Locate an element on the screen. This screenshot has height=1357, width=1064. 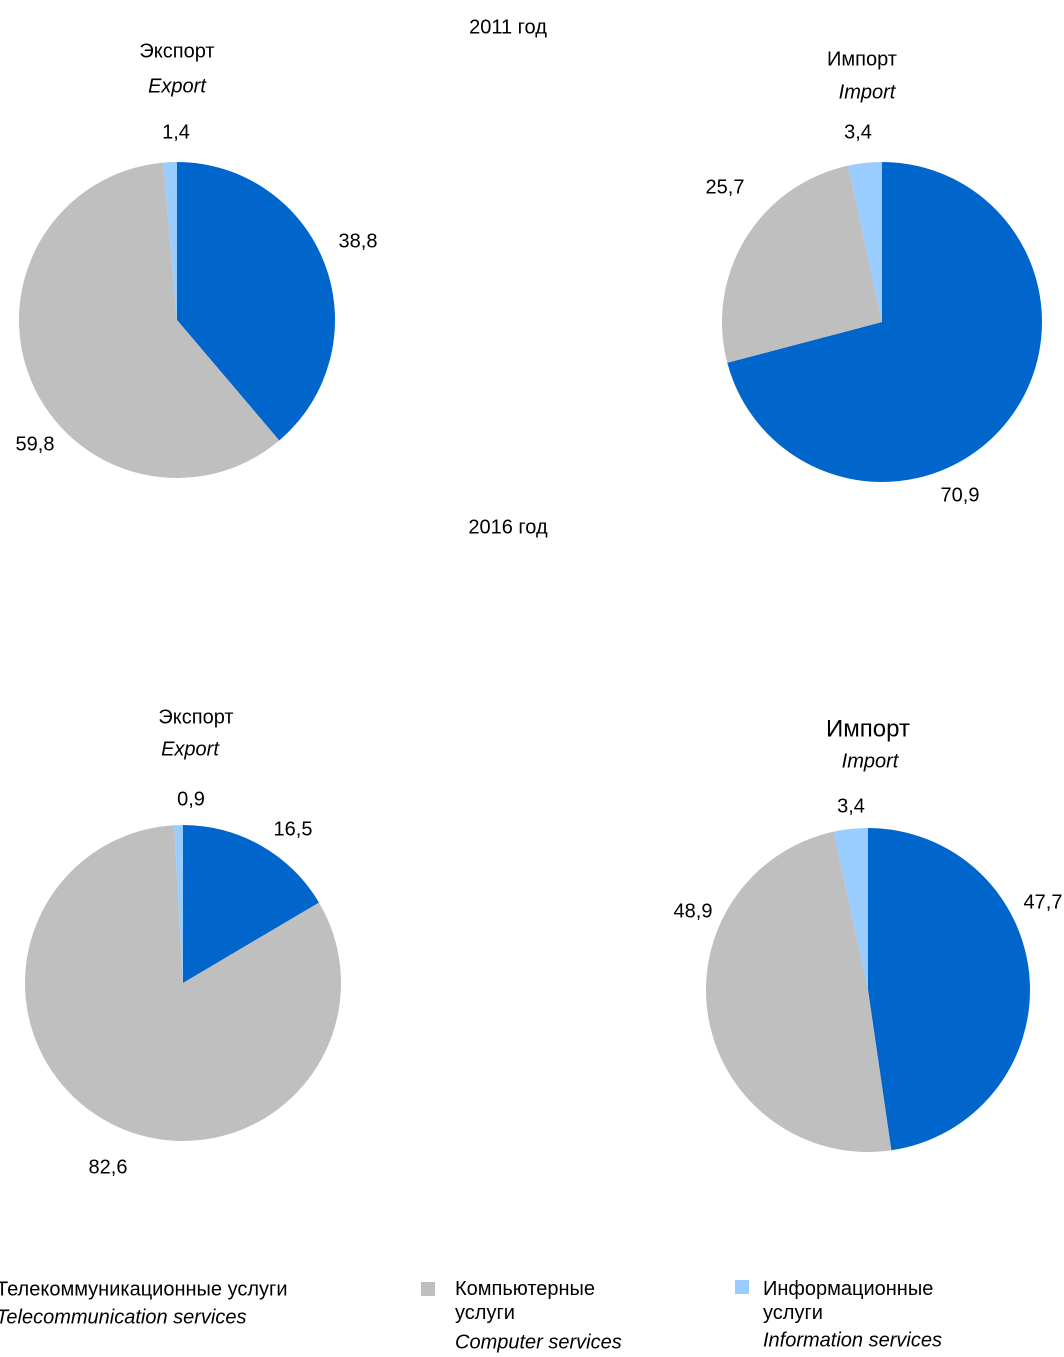
year-heading: 2011 год is located at coordinates (508, 27).